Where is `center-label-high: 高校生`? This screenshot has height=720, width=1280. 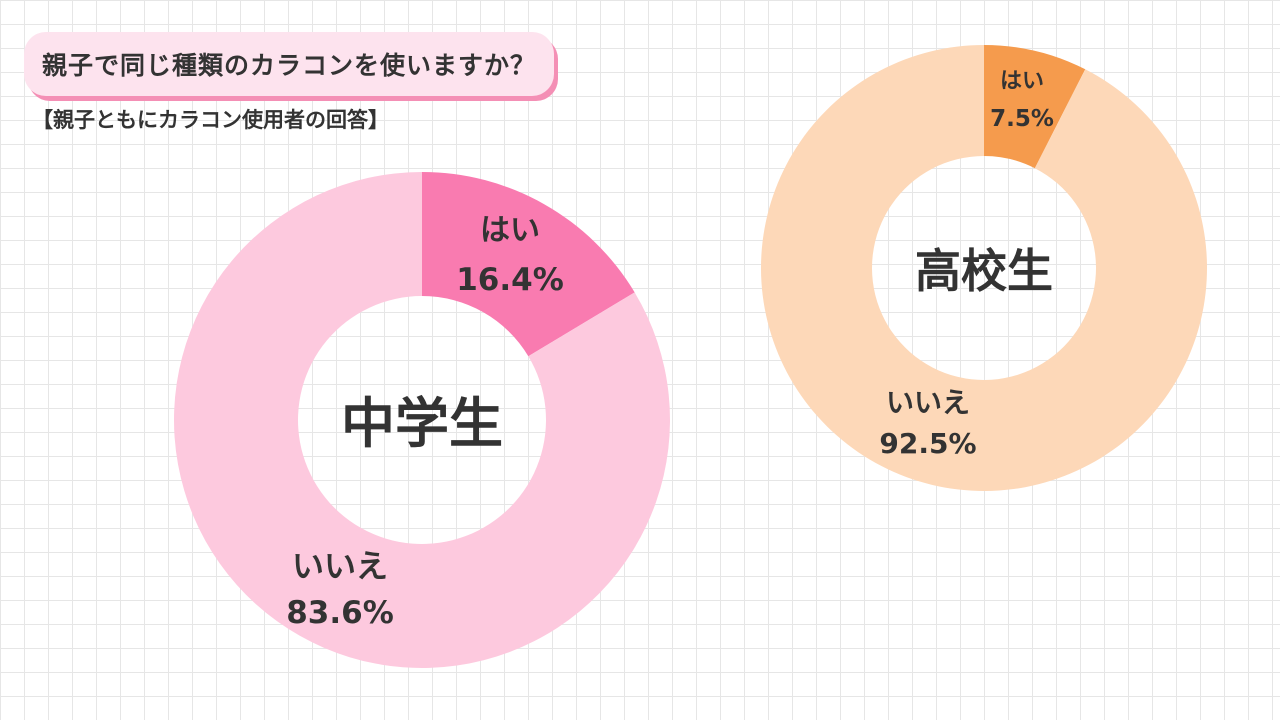
center-label-high: 高校生 is located at coordinates (984, 271).